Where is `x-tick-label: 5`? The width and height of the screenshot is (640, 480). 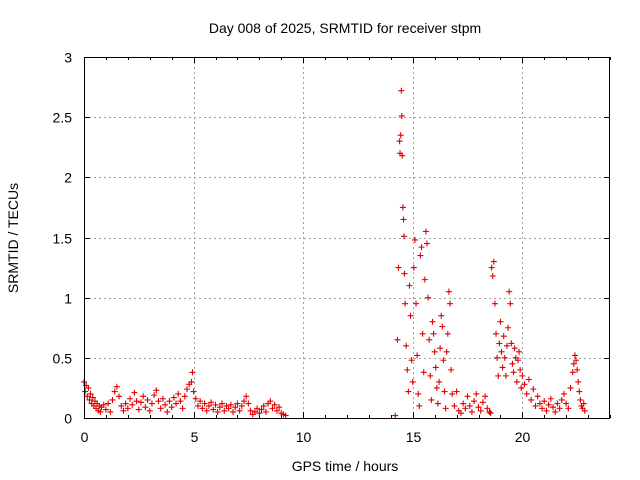 x-tick-label: 5 is located at coordinates (195, 437).